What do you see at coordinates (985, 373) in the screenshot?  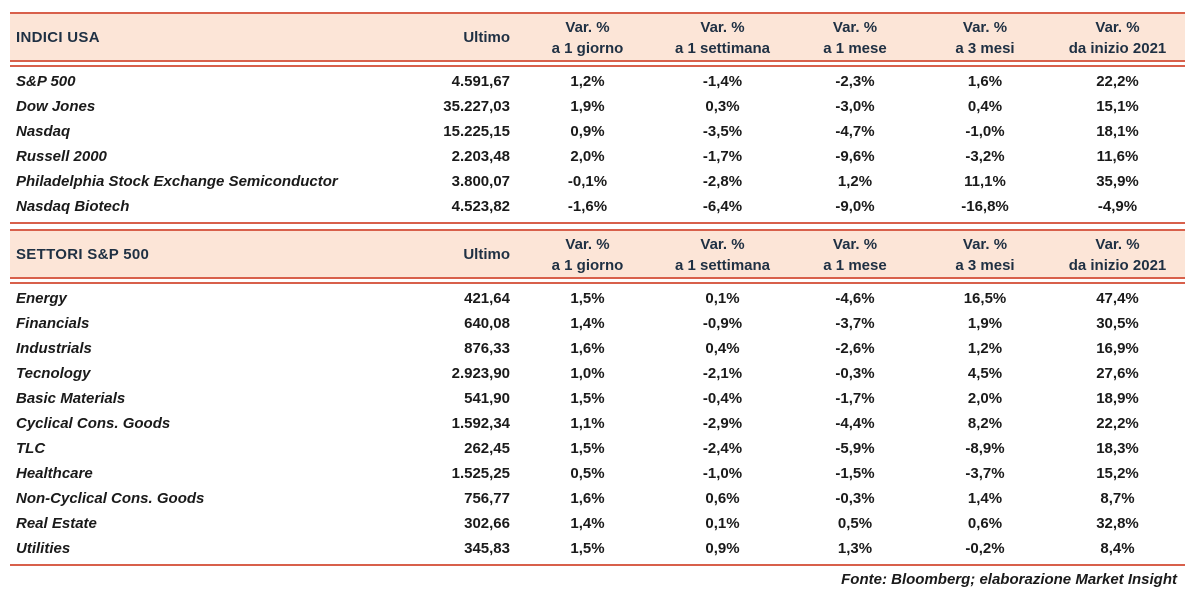 I see `var-value: 4,5%` at bounding box center [985, 373].